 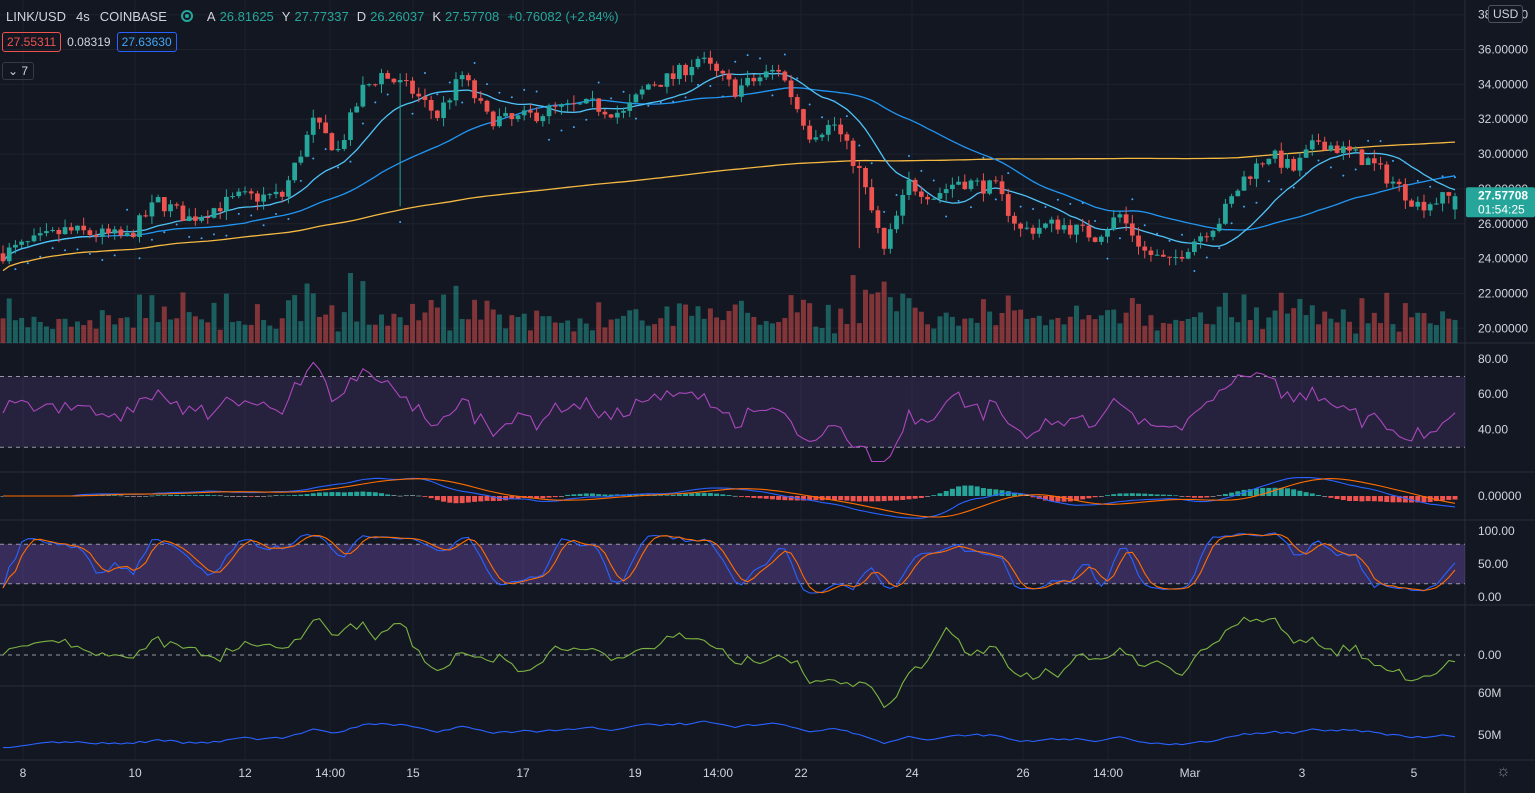 What do you see at coordinates (1506, 14) in the screenshot?
I see `currency-button: USD` at bounding box center [1506, 14].